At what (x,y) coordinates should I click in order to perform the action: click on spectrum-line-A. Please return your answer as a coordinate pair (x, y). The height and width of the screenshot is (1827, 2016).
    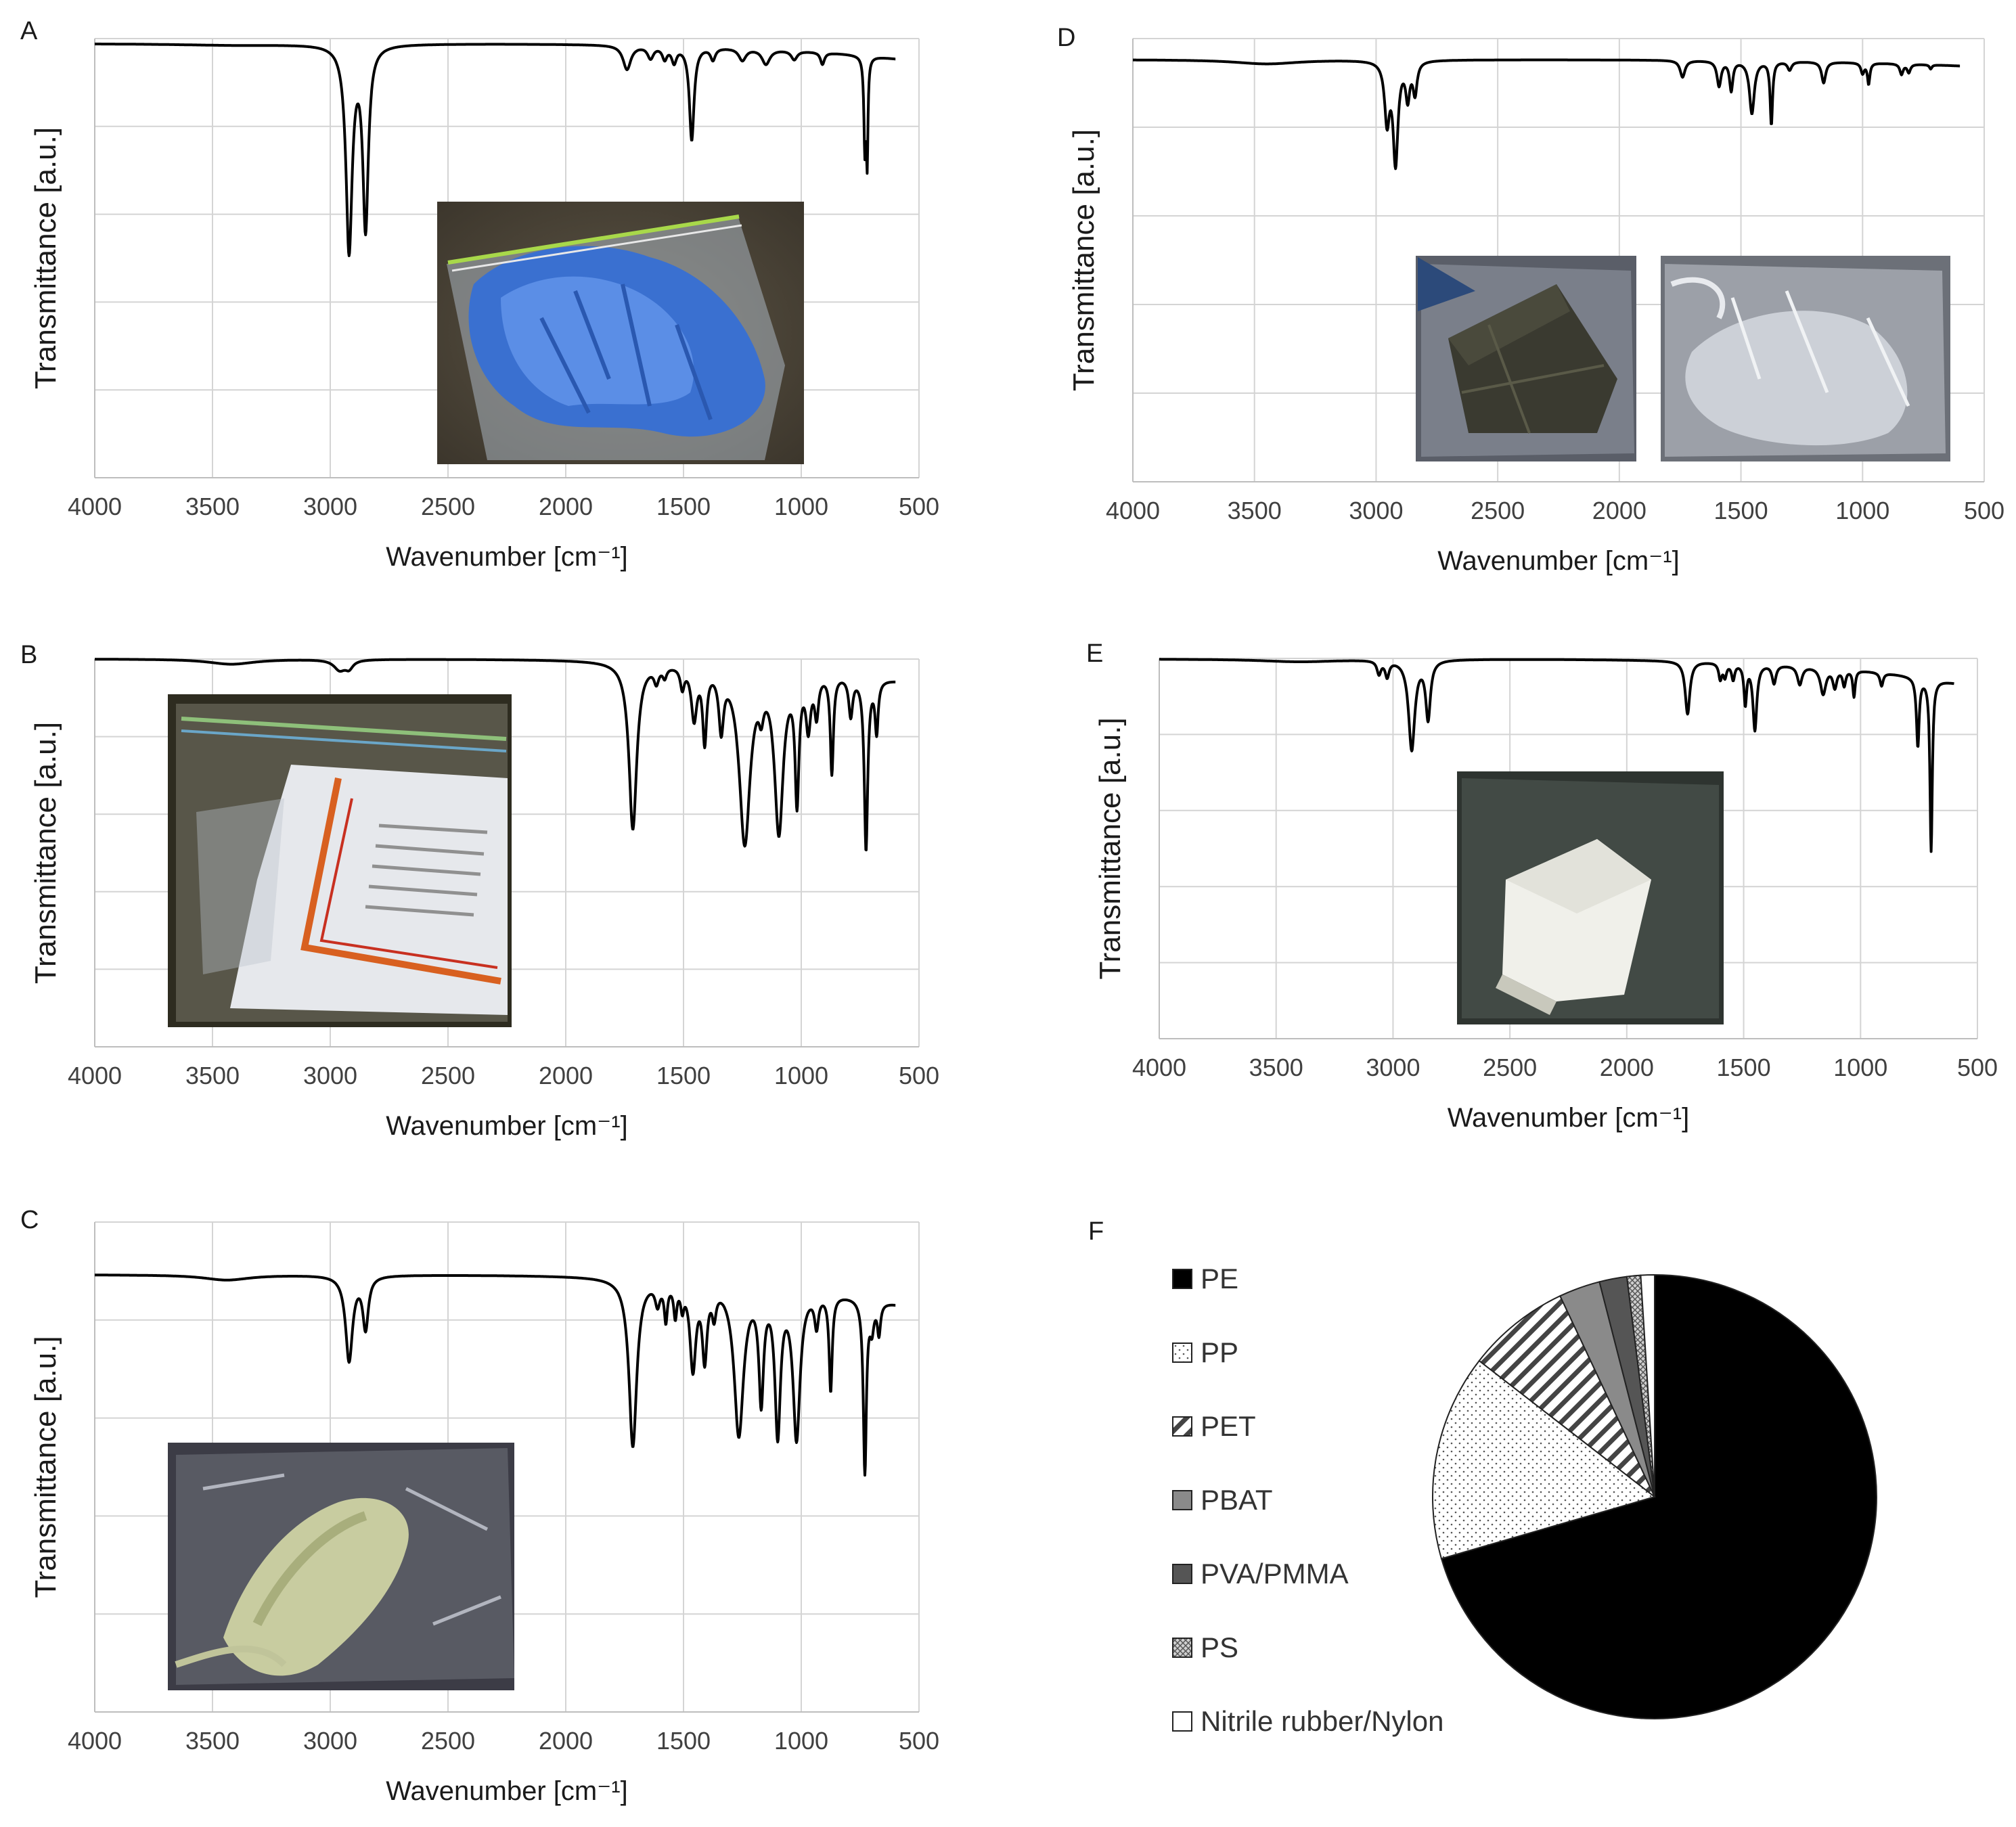
    Looking at the image, I should click on (495, 150).